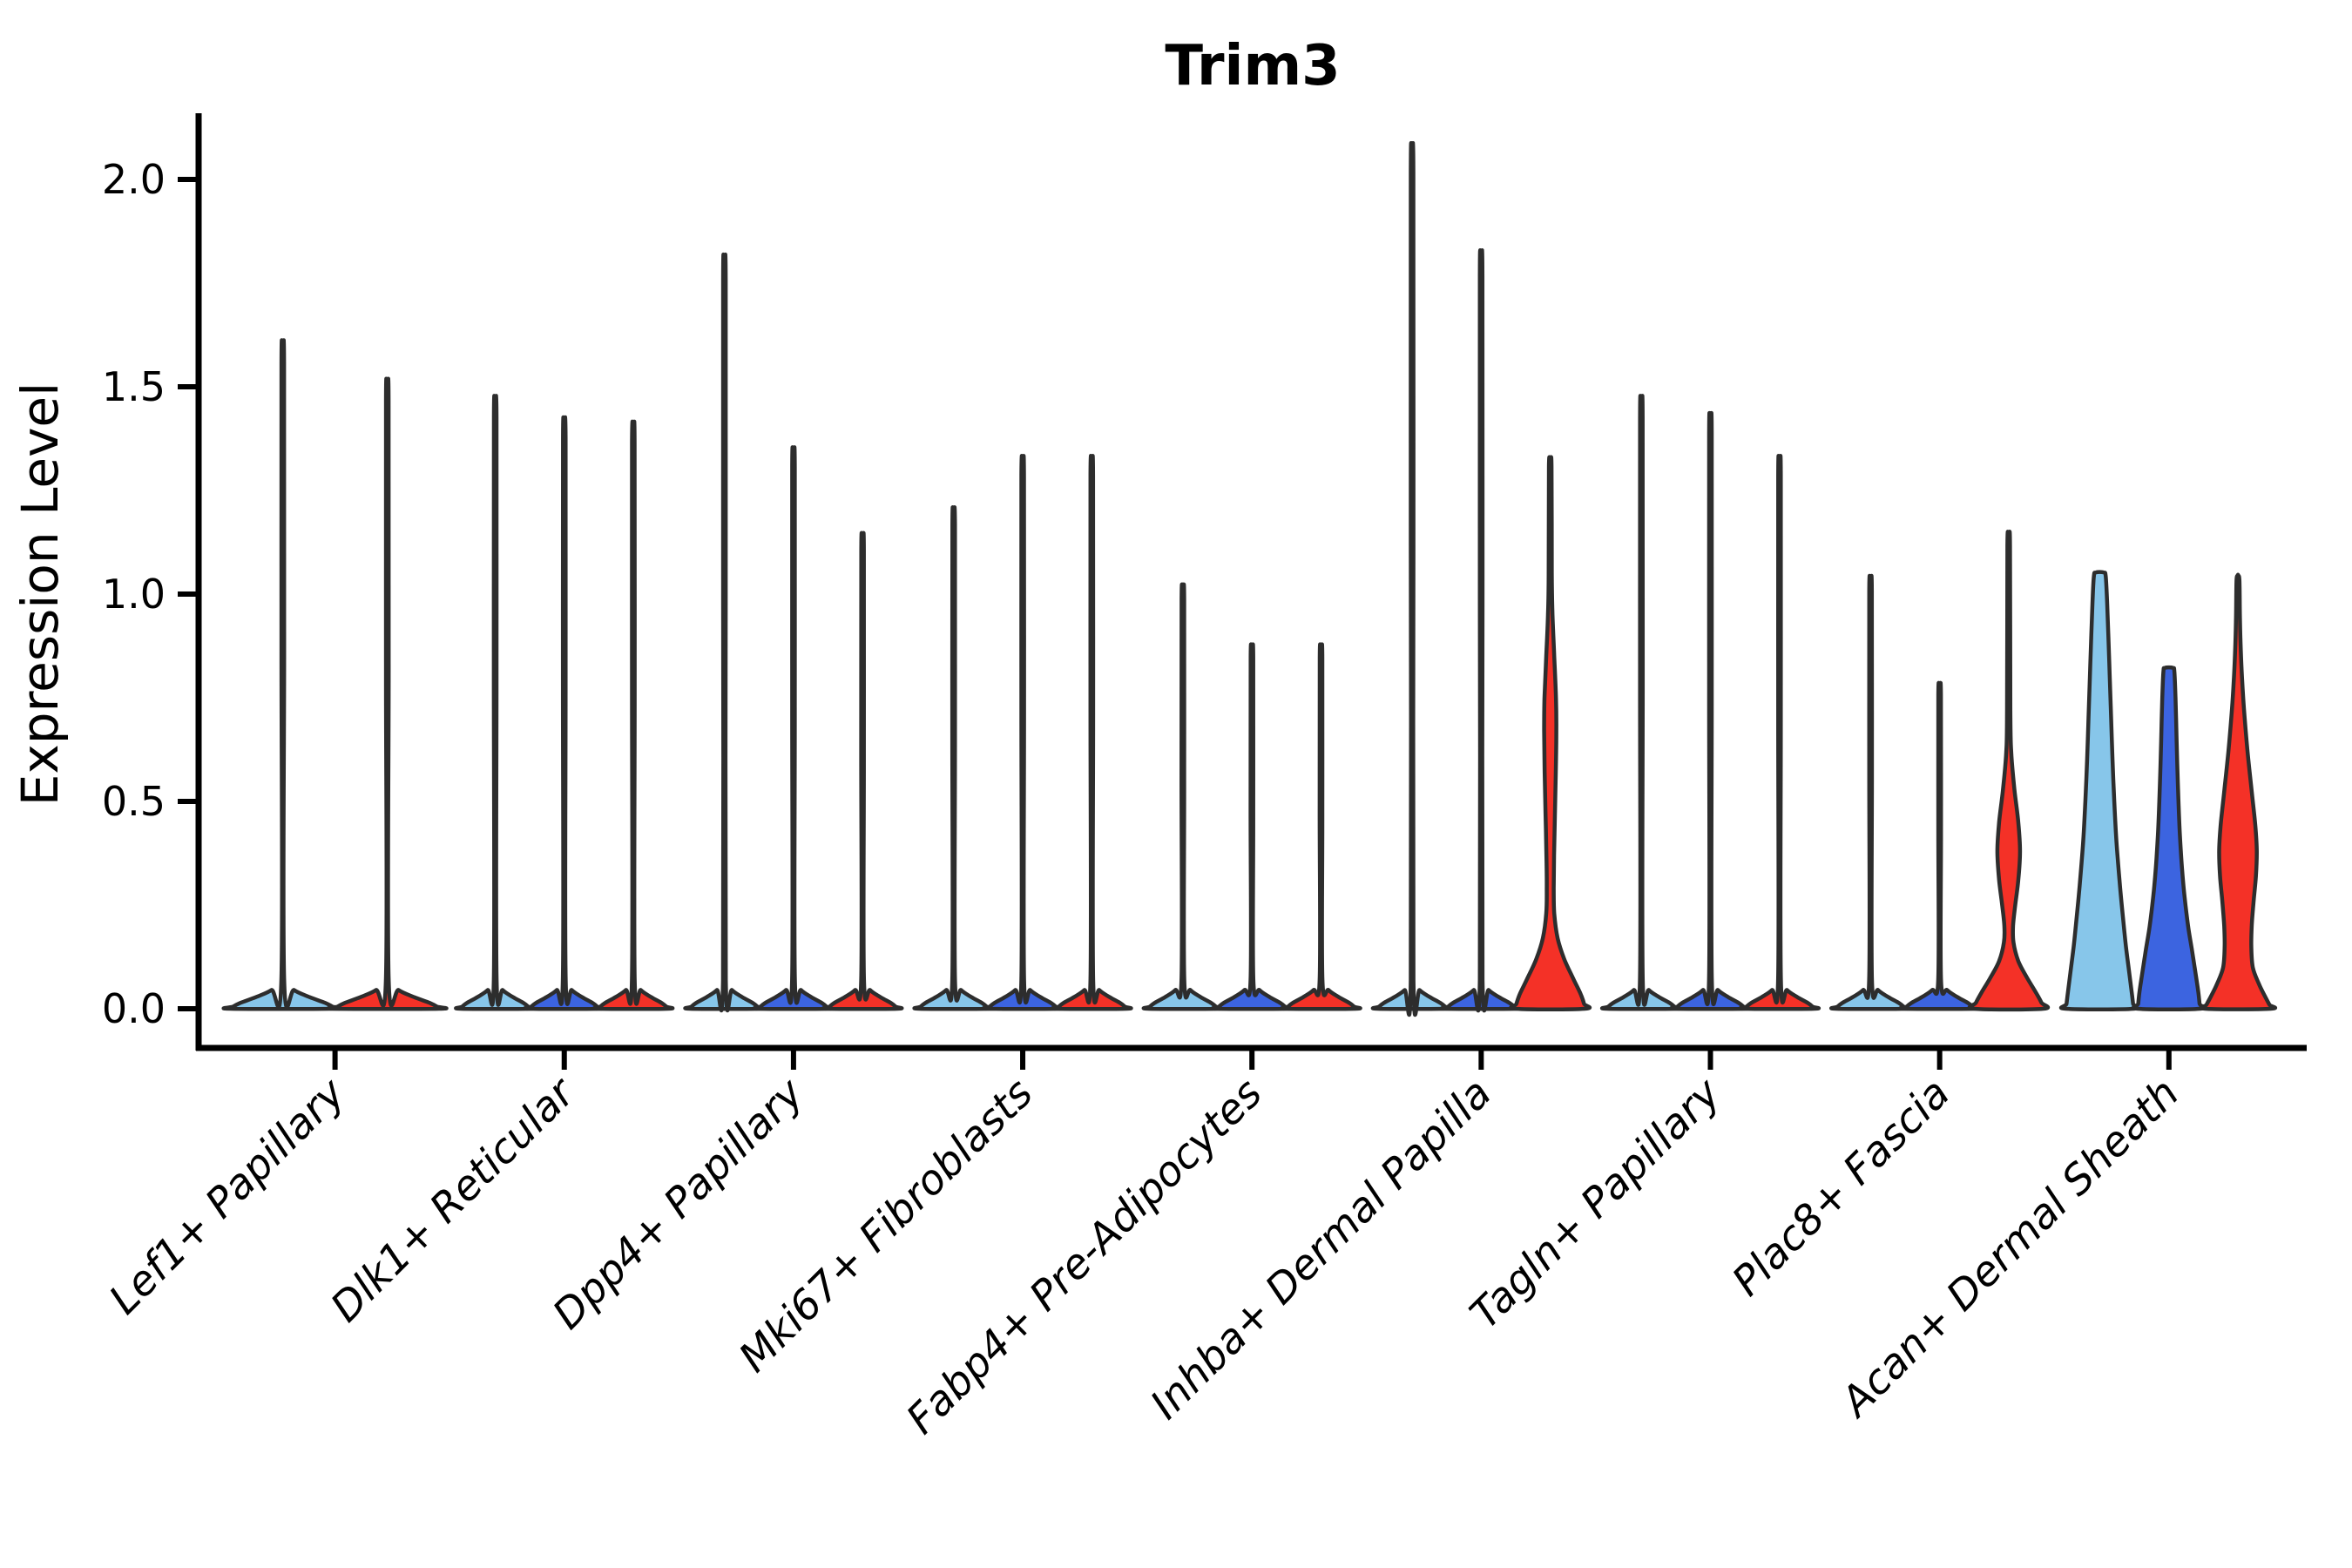  Describe the element at coordinates (453, 1200) in the screenshot. I see `x-tick-label: Dlk1+ Reticular` at that location.